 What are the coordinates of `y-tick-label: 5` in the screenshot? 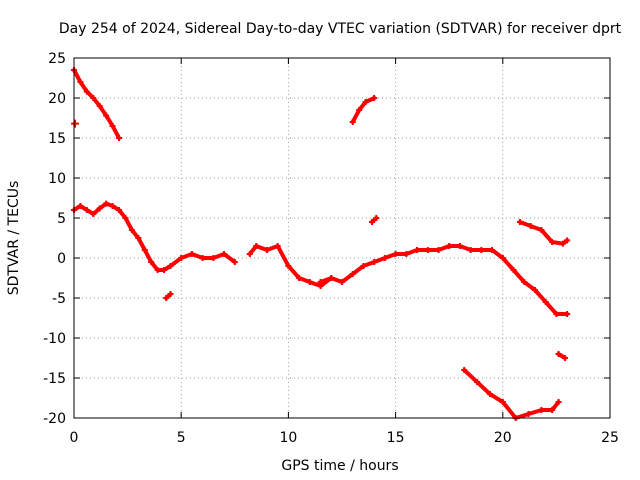 It's located at (61, 219).